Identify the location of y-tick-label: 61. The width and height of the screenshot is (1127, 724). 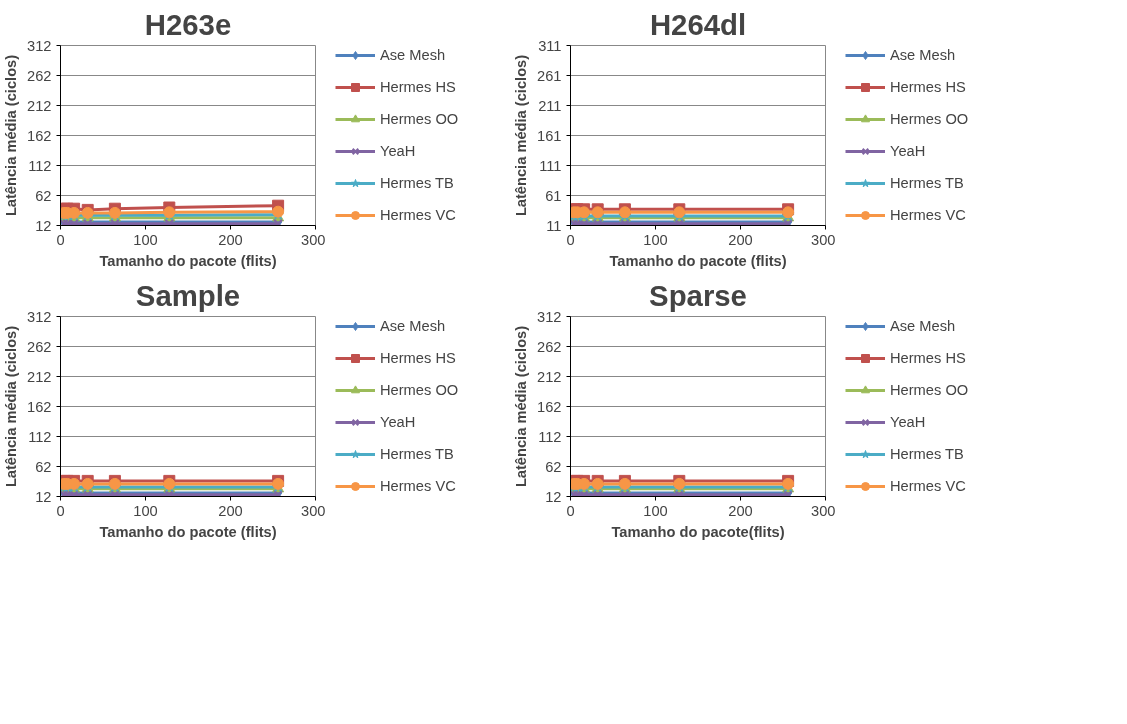
(553, 195).